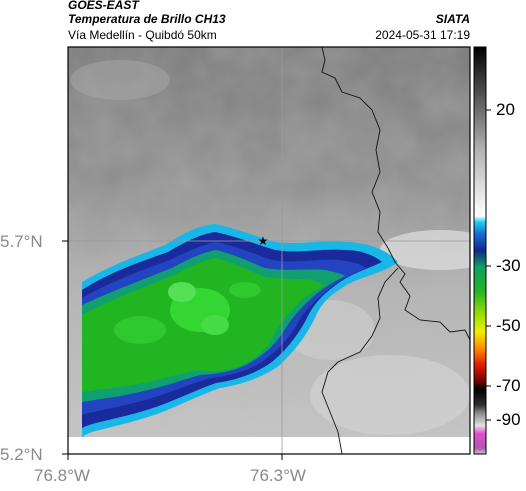 This screenshot has height=491, width=526. Describe the element at coordinates (62, 475) in the screenshot. I see `lon-tick-76.8: 76.8°W` at that location.